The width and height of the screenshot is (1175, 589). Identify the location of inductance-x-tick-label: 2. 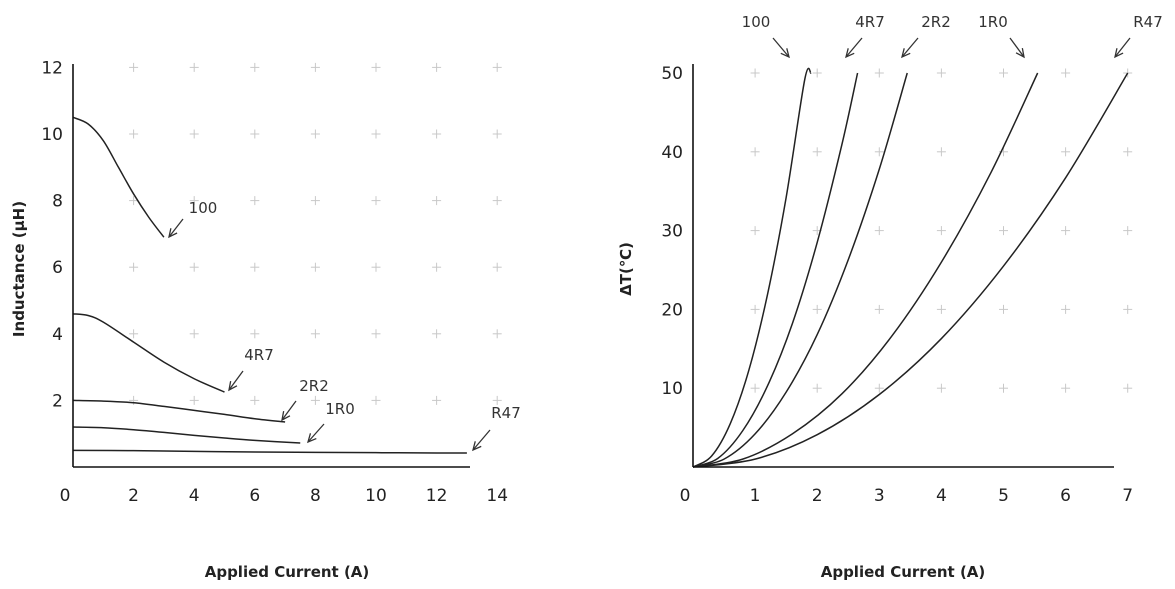
(133, 496).